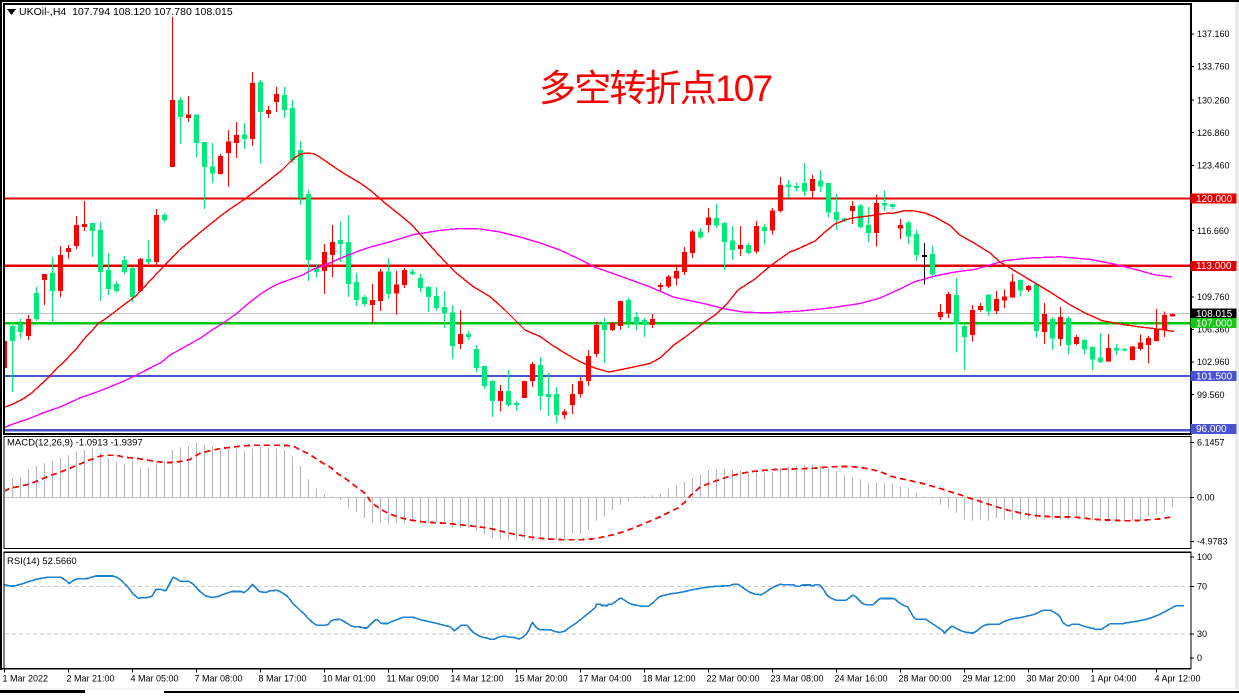 Image resolution: width=1239 pixels, height=698 pixels. Describe the element at coordinates (155, 679) in the screenshot. I see `svg-text: 4 Mar 05:00` at that location.